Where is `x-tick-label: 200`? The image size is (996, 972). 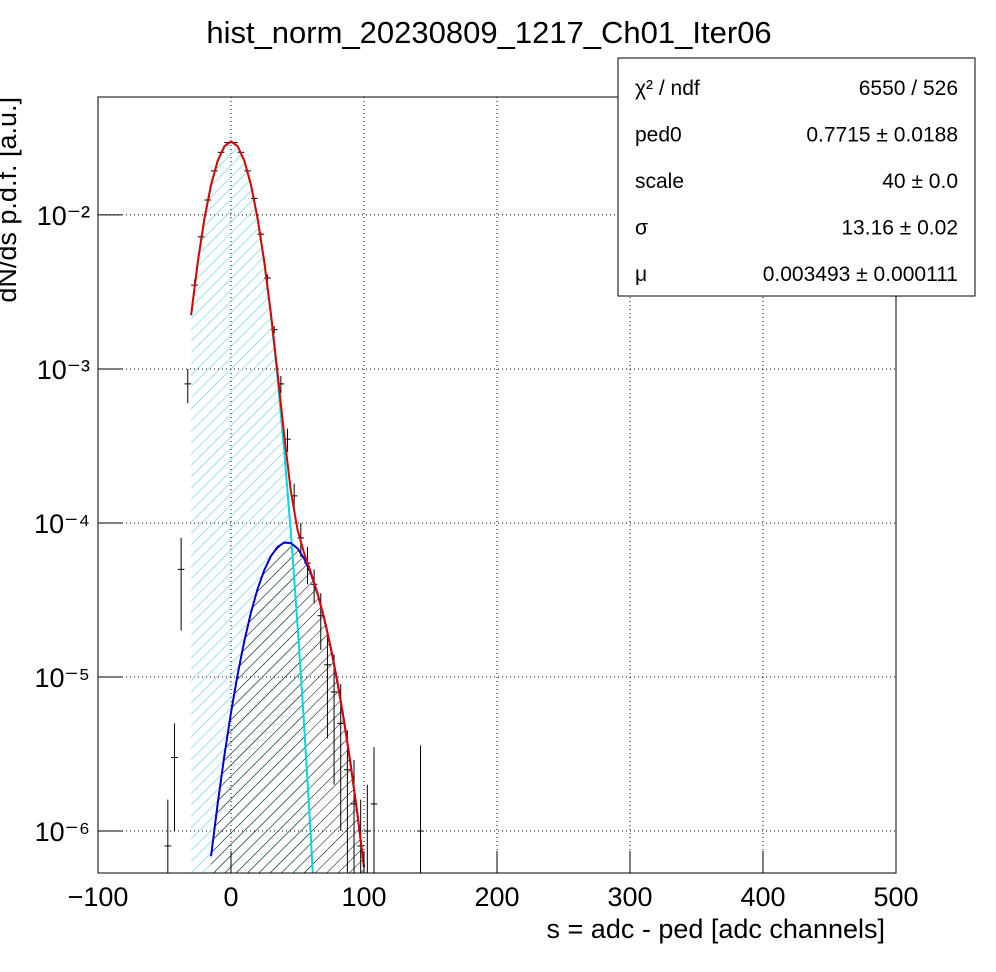
x-tick-label: 200 is located at coordinates (496, 897).